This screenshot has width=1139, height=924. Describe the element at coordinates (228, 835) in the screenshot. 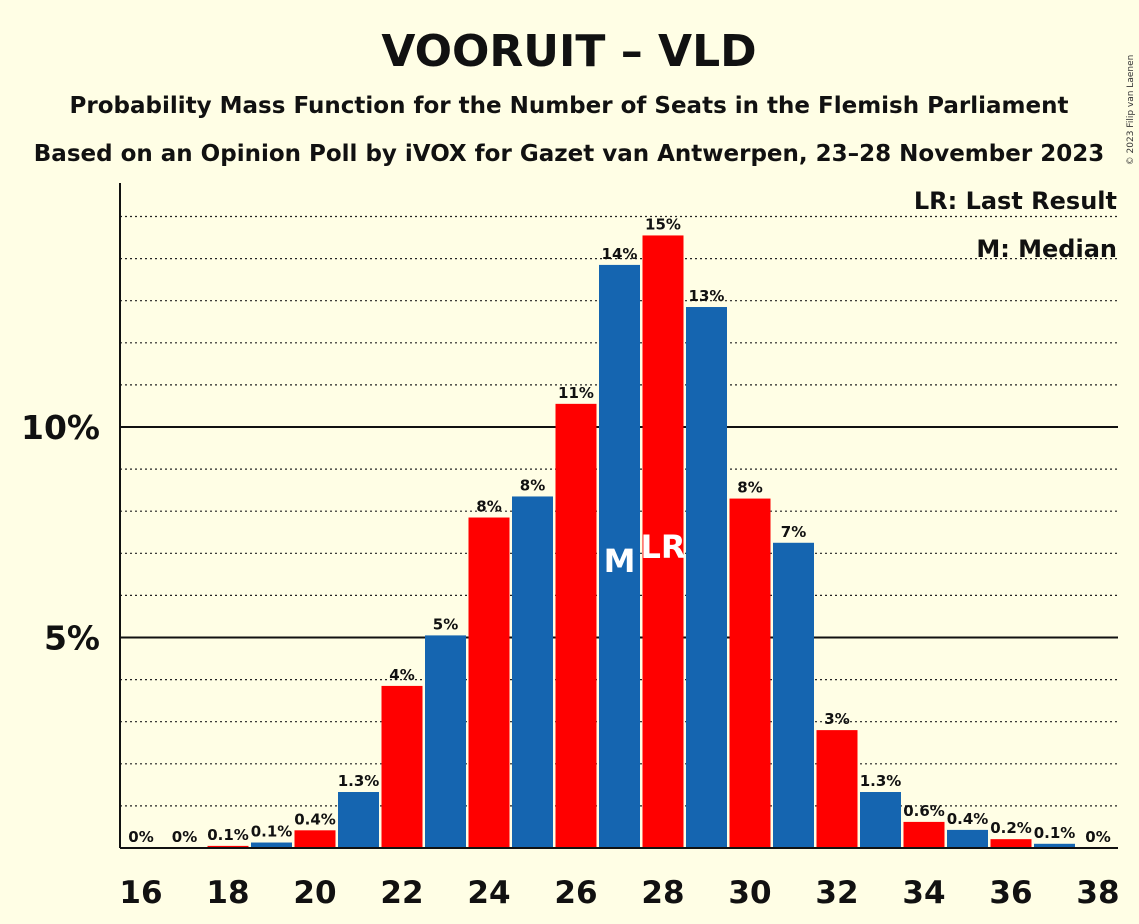

I see `data-label-seat-18: 0.1%` at that location.